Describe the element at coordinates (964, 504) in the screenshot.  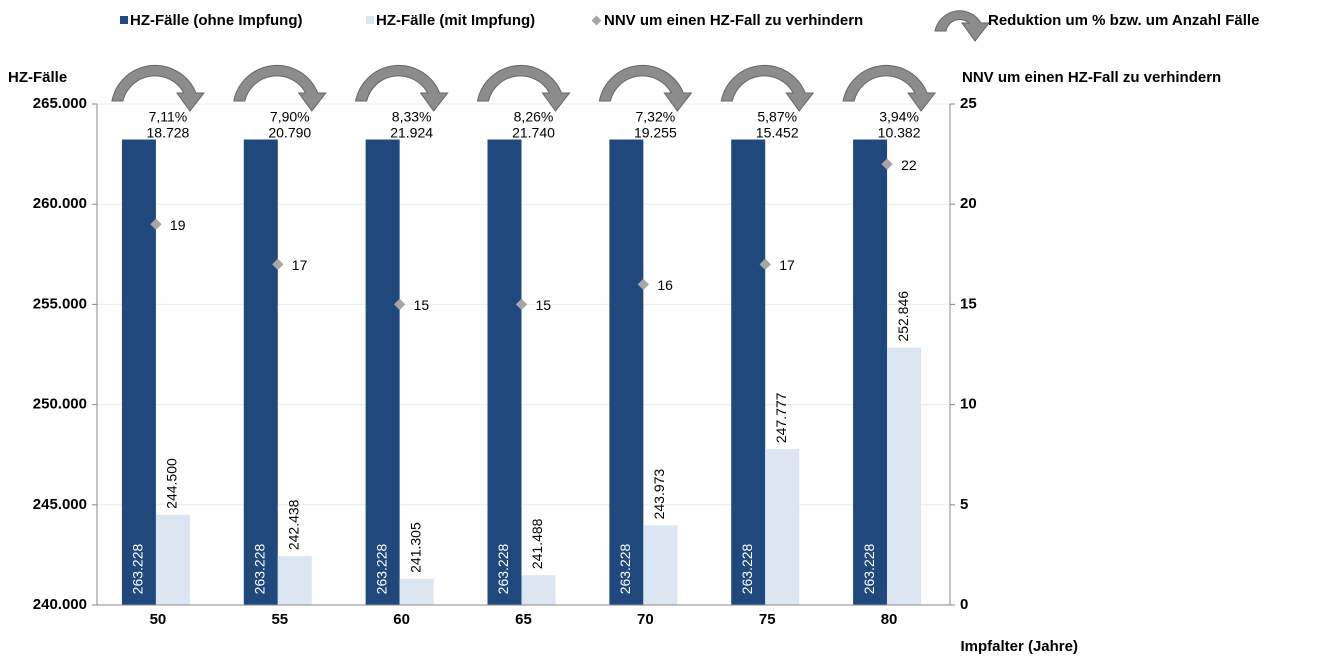
I see `y2-tick-label: 5` at that location.